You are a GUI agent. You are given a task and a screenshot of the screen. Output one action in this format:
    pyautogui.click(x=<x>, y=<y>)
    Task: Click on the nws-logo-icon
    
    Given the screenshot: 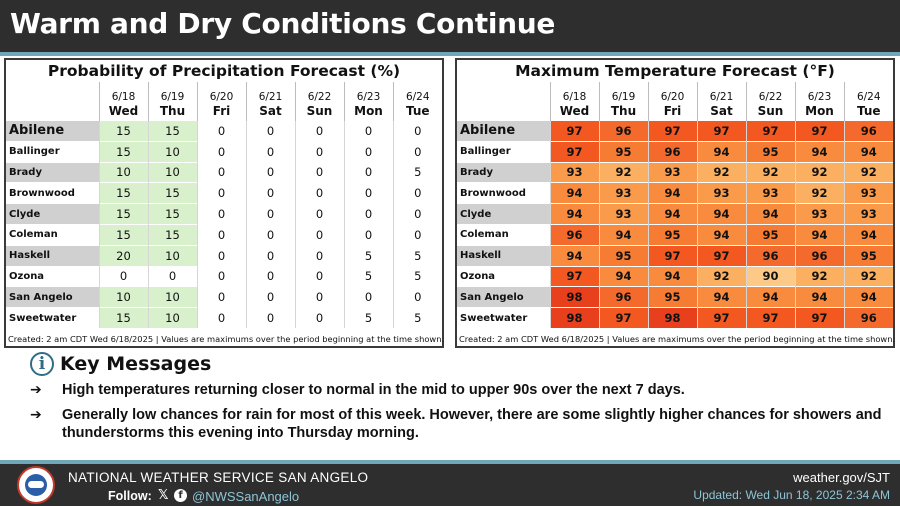 What is the action you would take?
    pyautogui.click(x=36, y=485)
    